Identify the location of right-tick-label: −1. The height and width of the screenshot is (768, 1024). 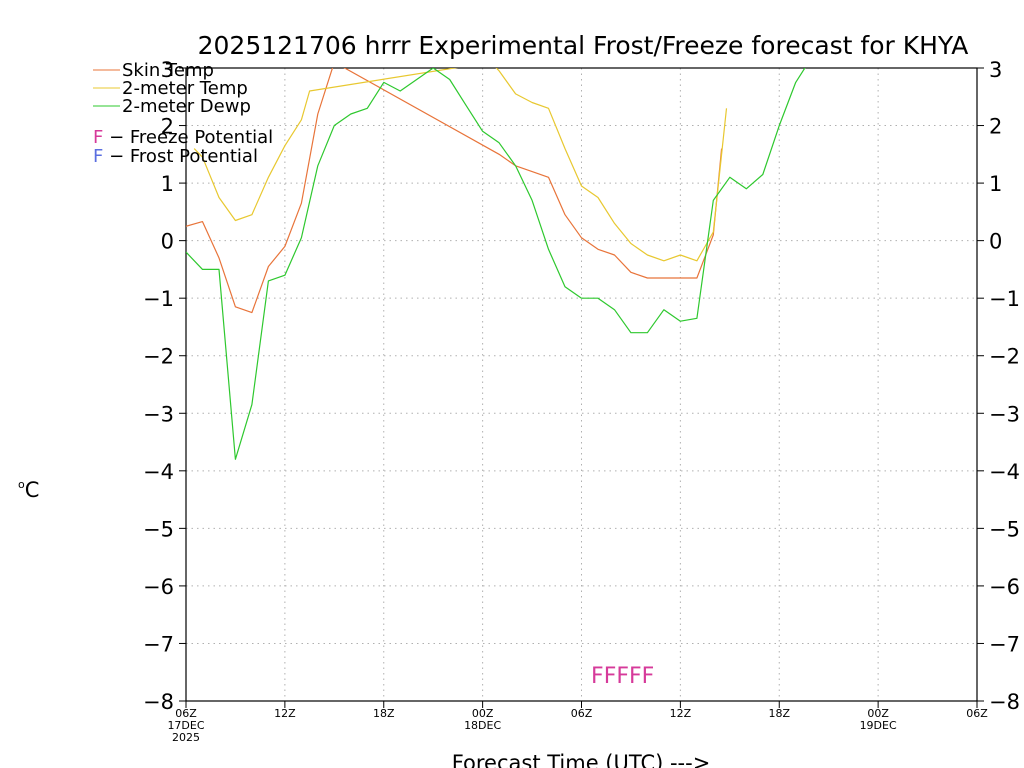
(1004, 299).